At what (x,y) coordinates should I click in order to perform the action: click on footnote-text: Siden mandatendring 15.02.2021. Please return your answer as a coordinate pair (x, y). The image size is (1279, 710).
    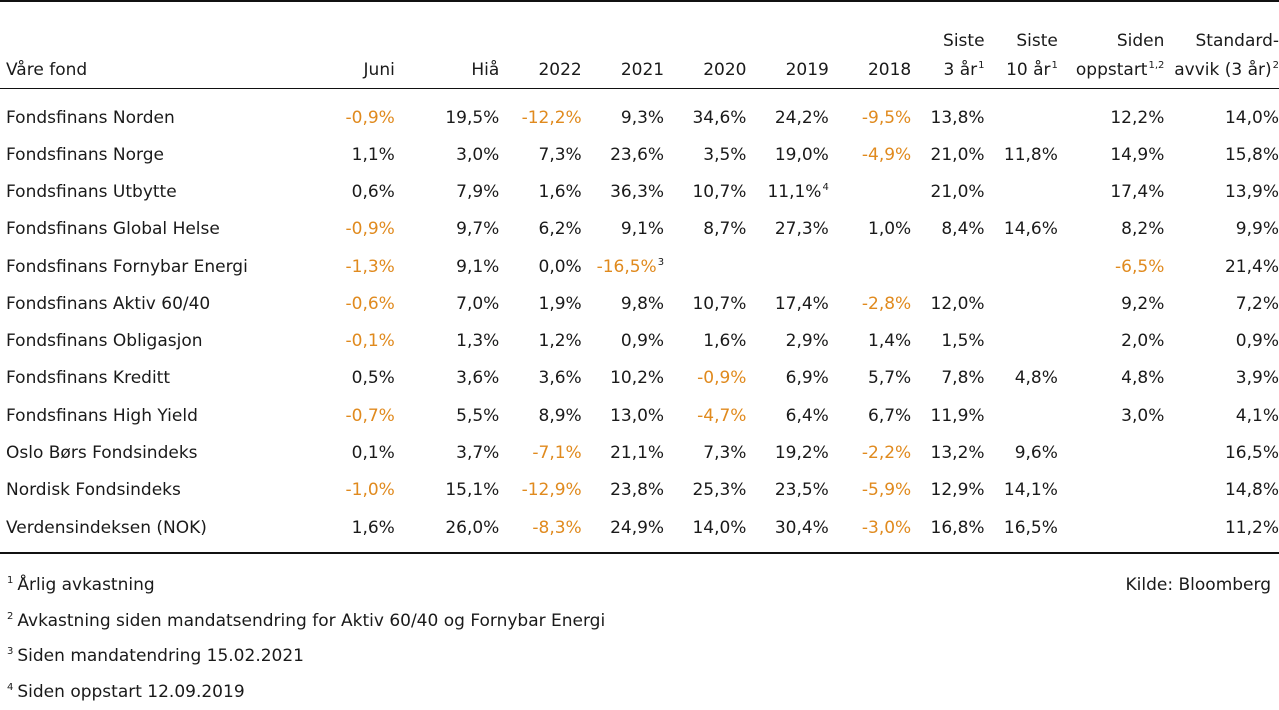
    Looking at the image, I should click on (160, 656).